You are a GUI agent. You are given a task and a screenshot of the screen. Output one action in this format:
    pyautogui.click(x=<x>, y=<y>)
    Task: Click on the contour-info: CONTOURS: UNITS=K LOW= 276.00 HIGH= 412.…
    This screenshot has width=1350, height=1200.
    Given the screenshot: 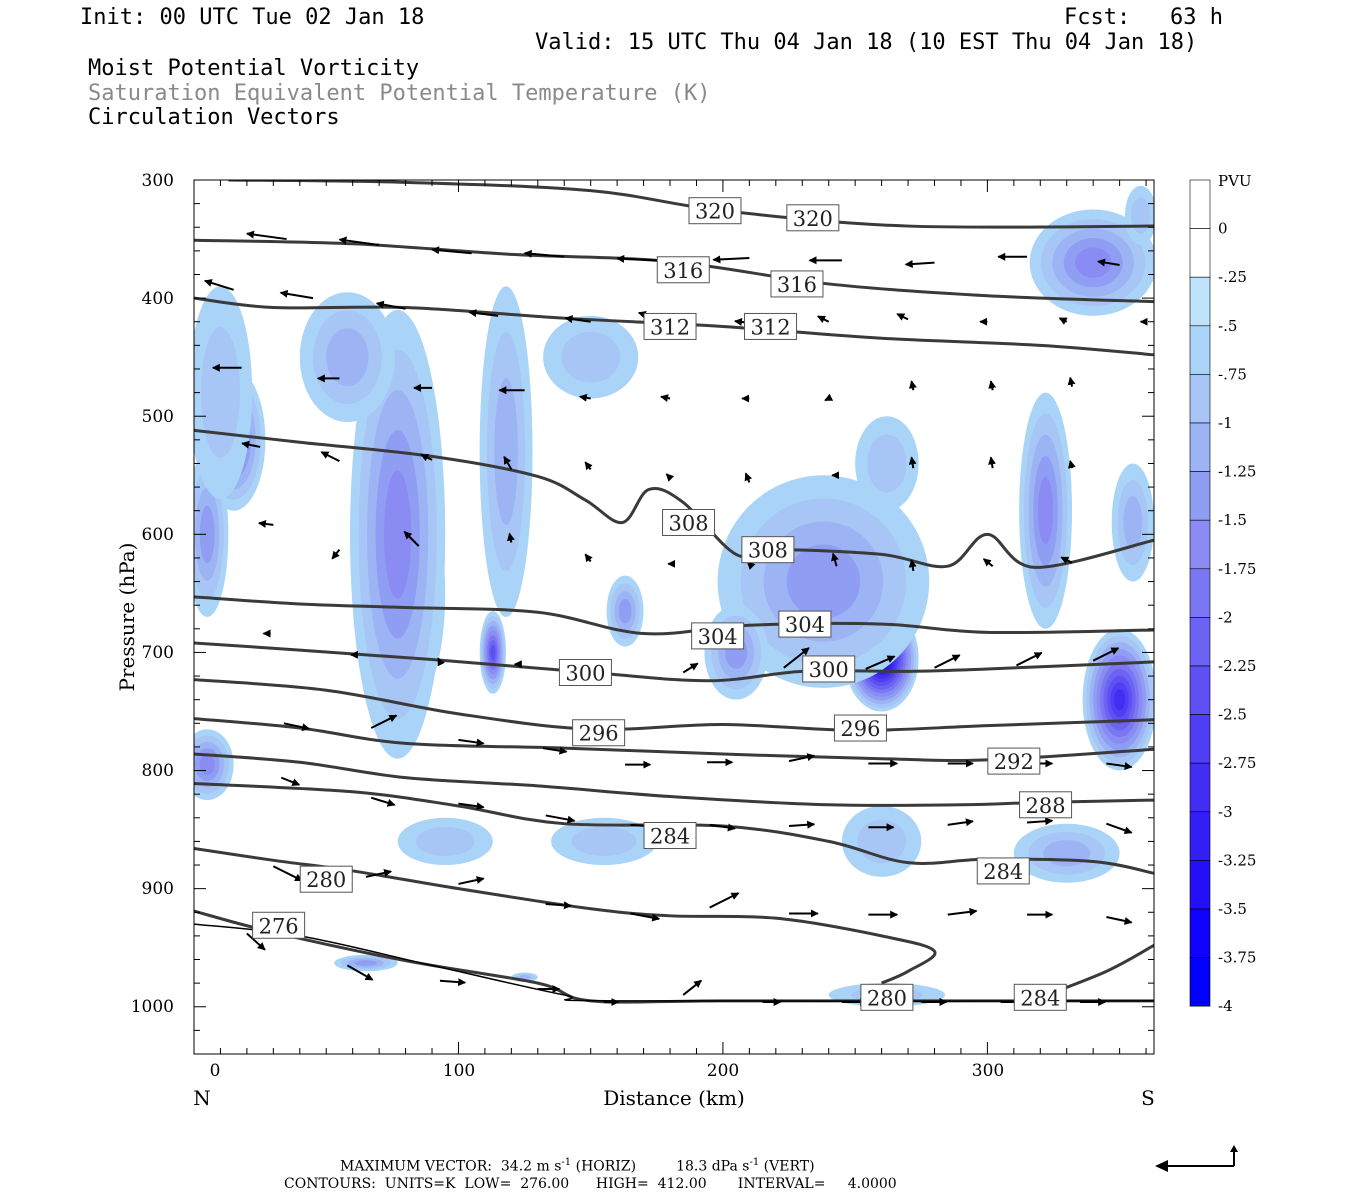 What is the action you would take?
    pyautogui.click(x=590, y=1184)
    